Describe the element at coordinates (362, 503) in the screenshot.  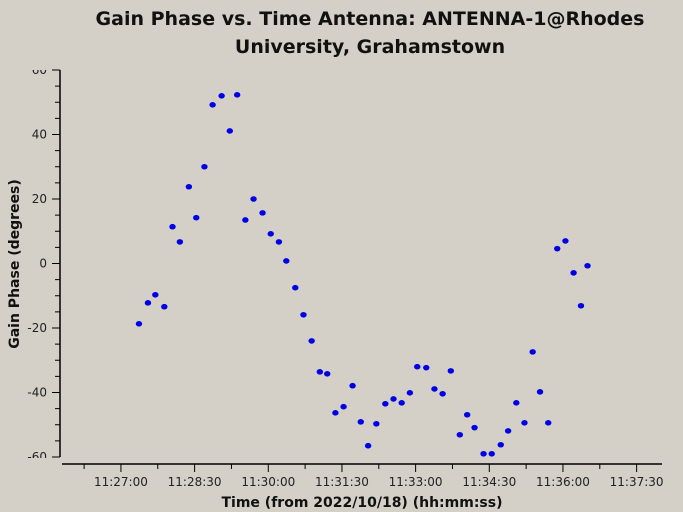
I see `x-axis-label: Time (from 2022/10/18) (hh:mm:ss)` at that location.